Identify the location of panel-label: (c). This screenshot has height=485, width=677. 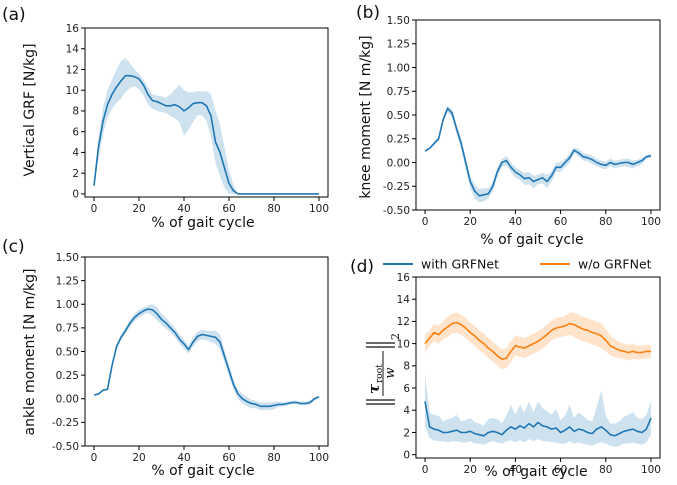
(13, 247).